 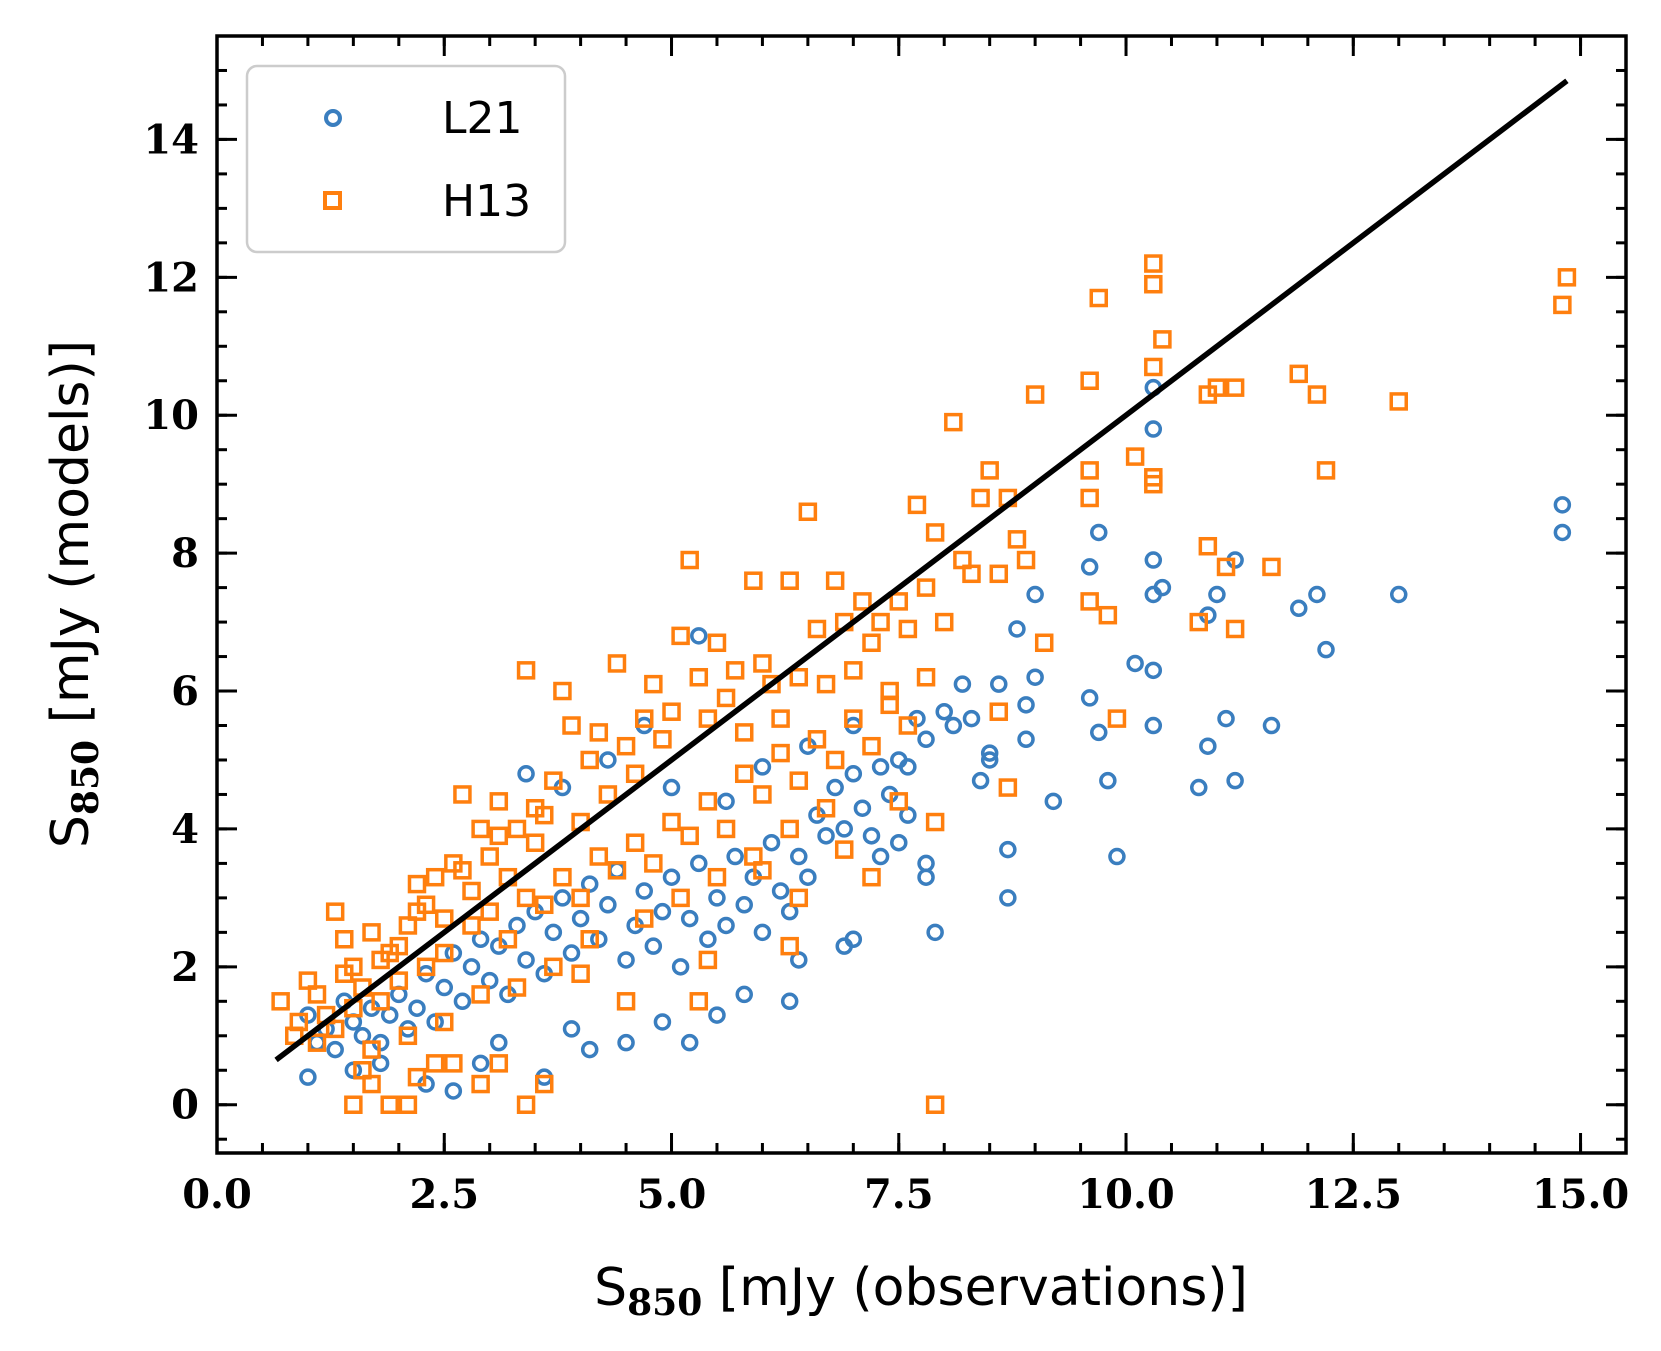 What do you see at coordinates (1580, 1194) in the screenshot?
I see `x-tick-label: 15.0` at bounding box center [1580, 1194].